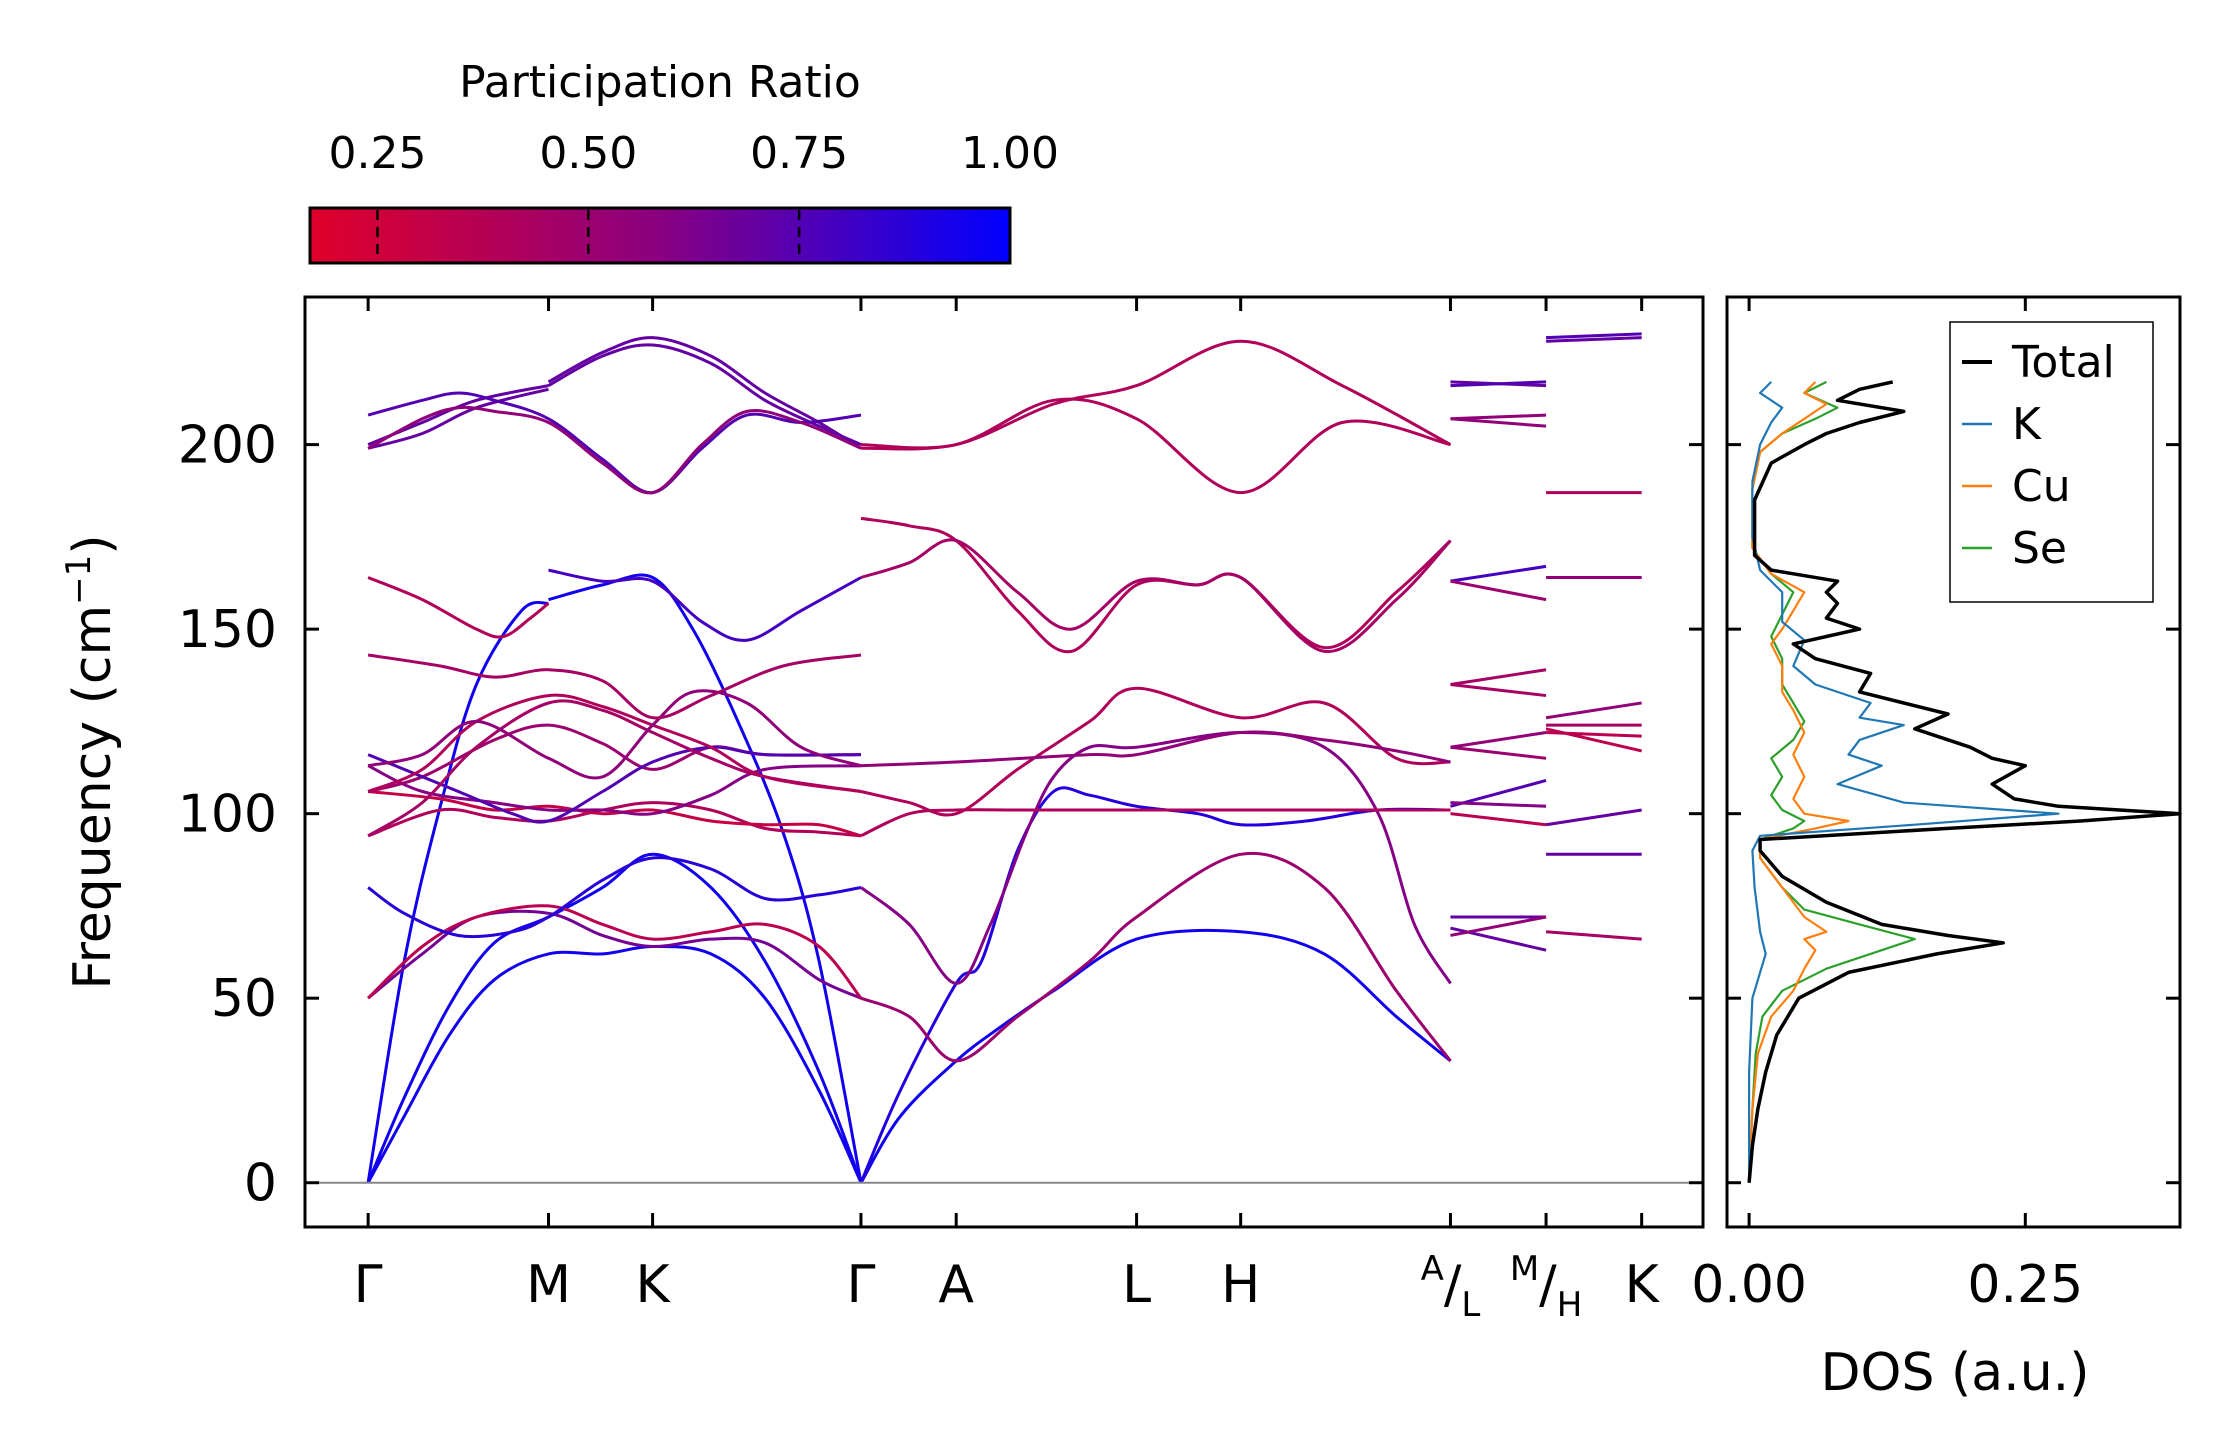  Describe the element at coordinates (2041, 486) in the screenshot. I see `legend-label: Cu` at that location.